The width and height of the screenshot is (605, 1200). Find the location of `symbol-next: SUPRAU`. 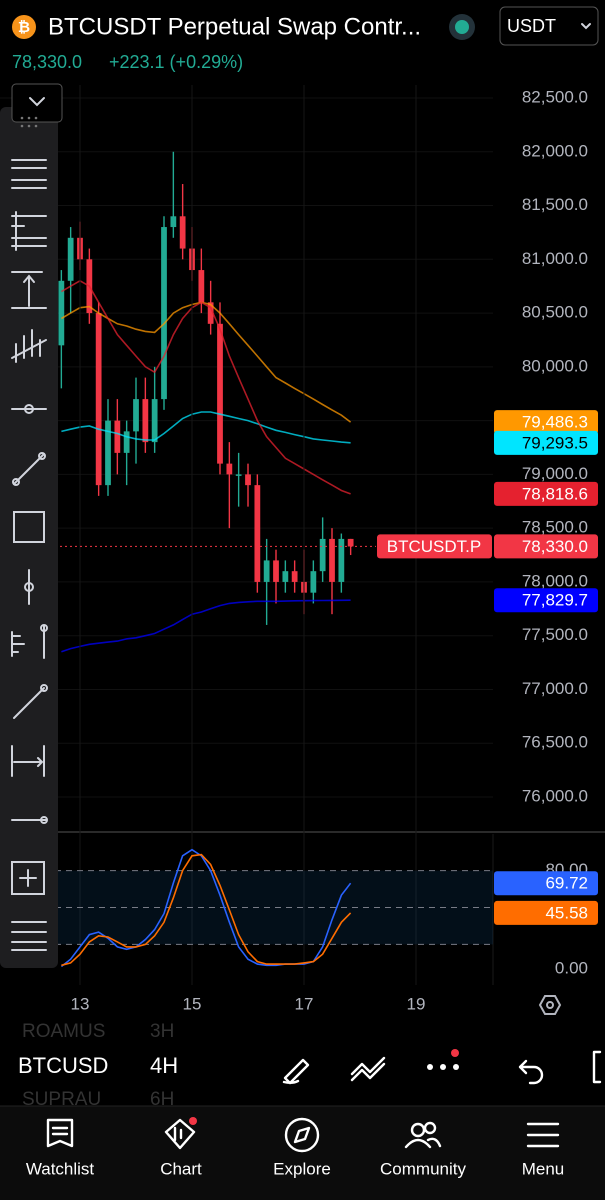

symbol-next: SUPRAU is located at coordinates (61, 1099).